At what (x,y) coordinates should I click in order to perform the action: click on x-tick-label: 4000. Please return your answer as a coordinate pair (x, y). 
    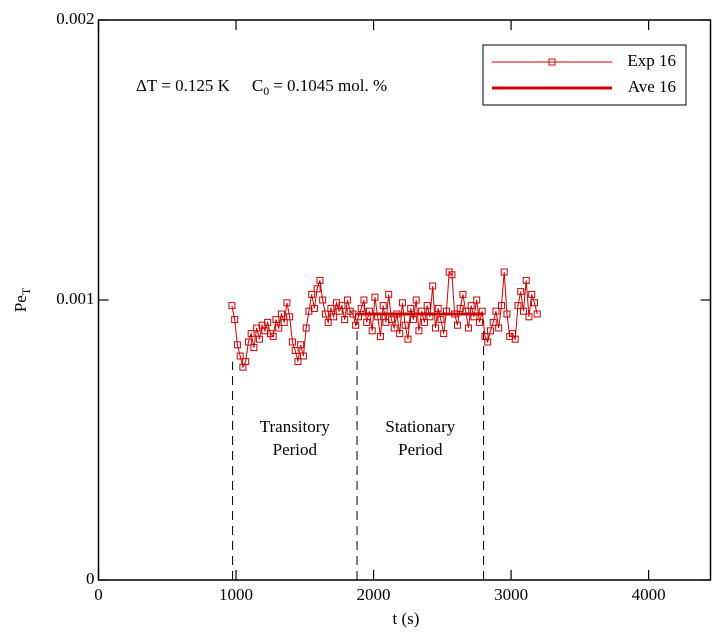
    Looking at the image, I should click on (649, 594).